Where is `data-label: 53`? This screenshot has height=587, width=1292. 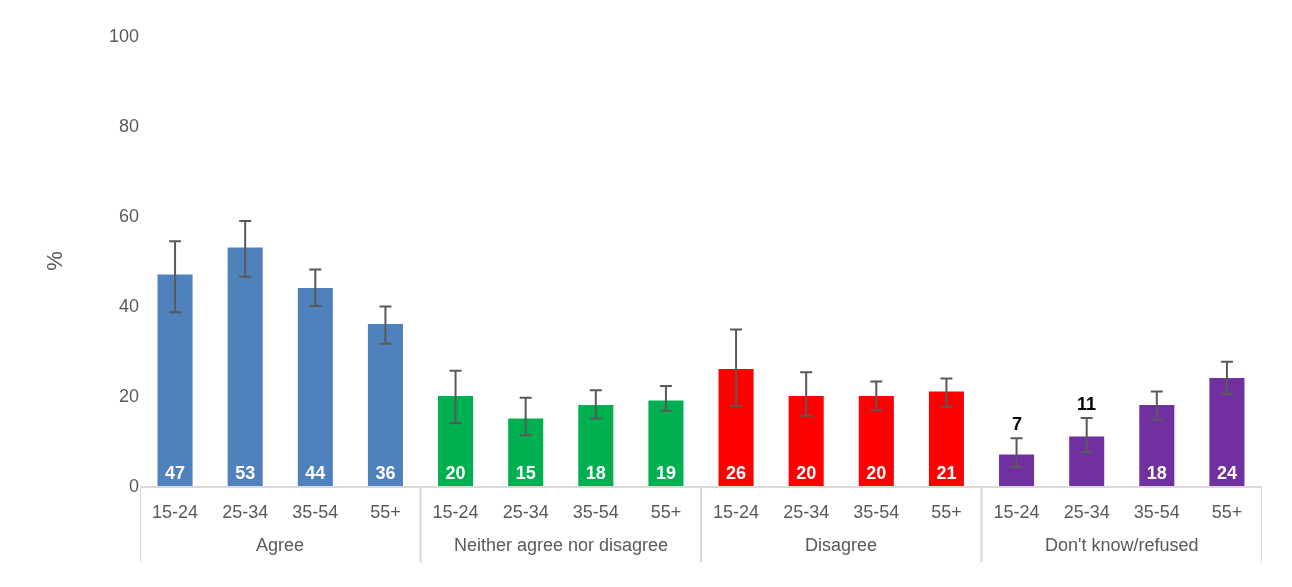 data-label: 53 is located at coordinates (245, 473).